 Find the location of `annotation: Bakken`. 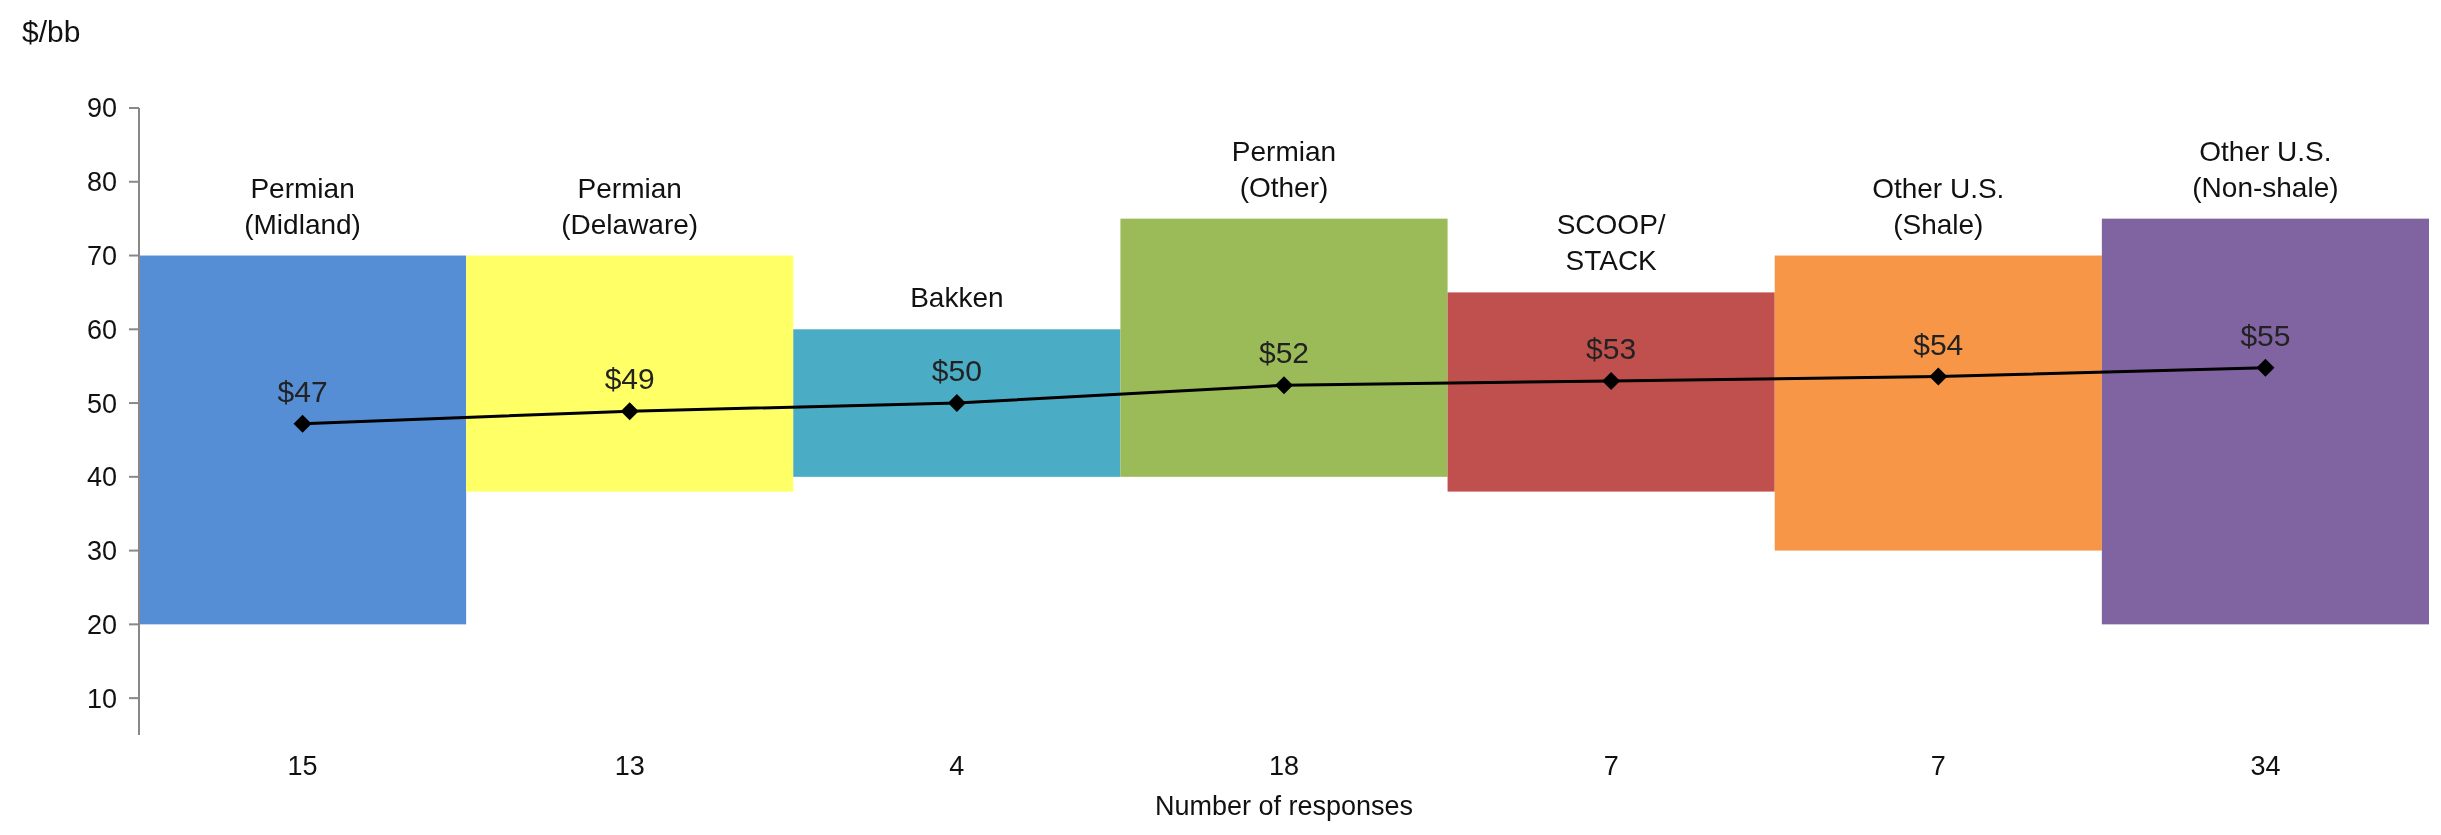

annotation: Bakken is located at coordinates (957, 298).